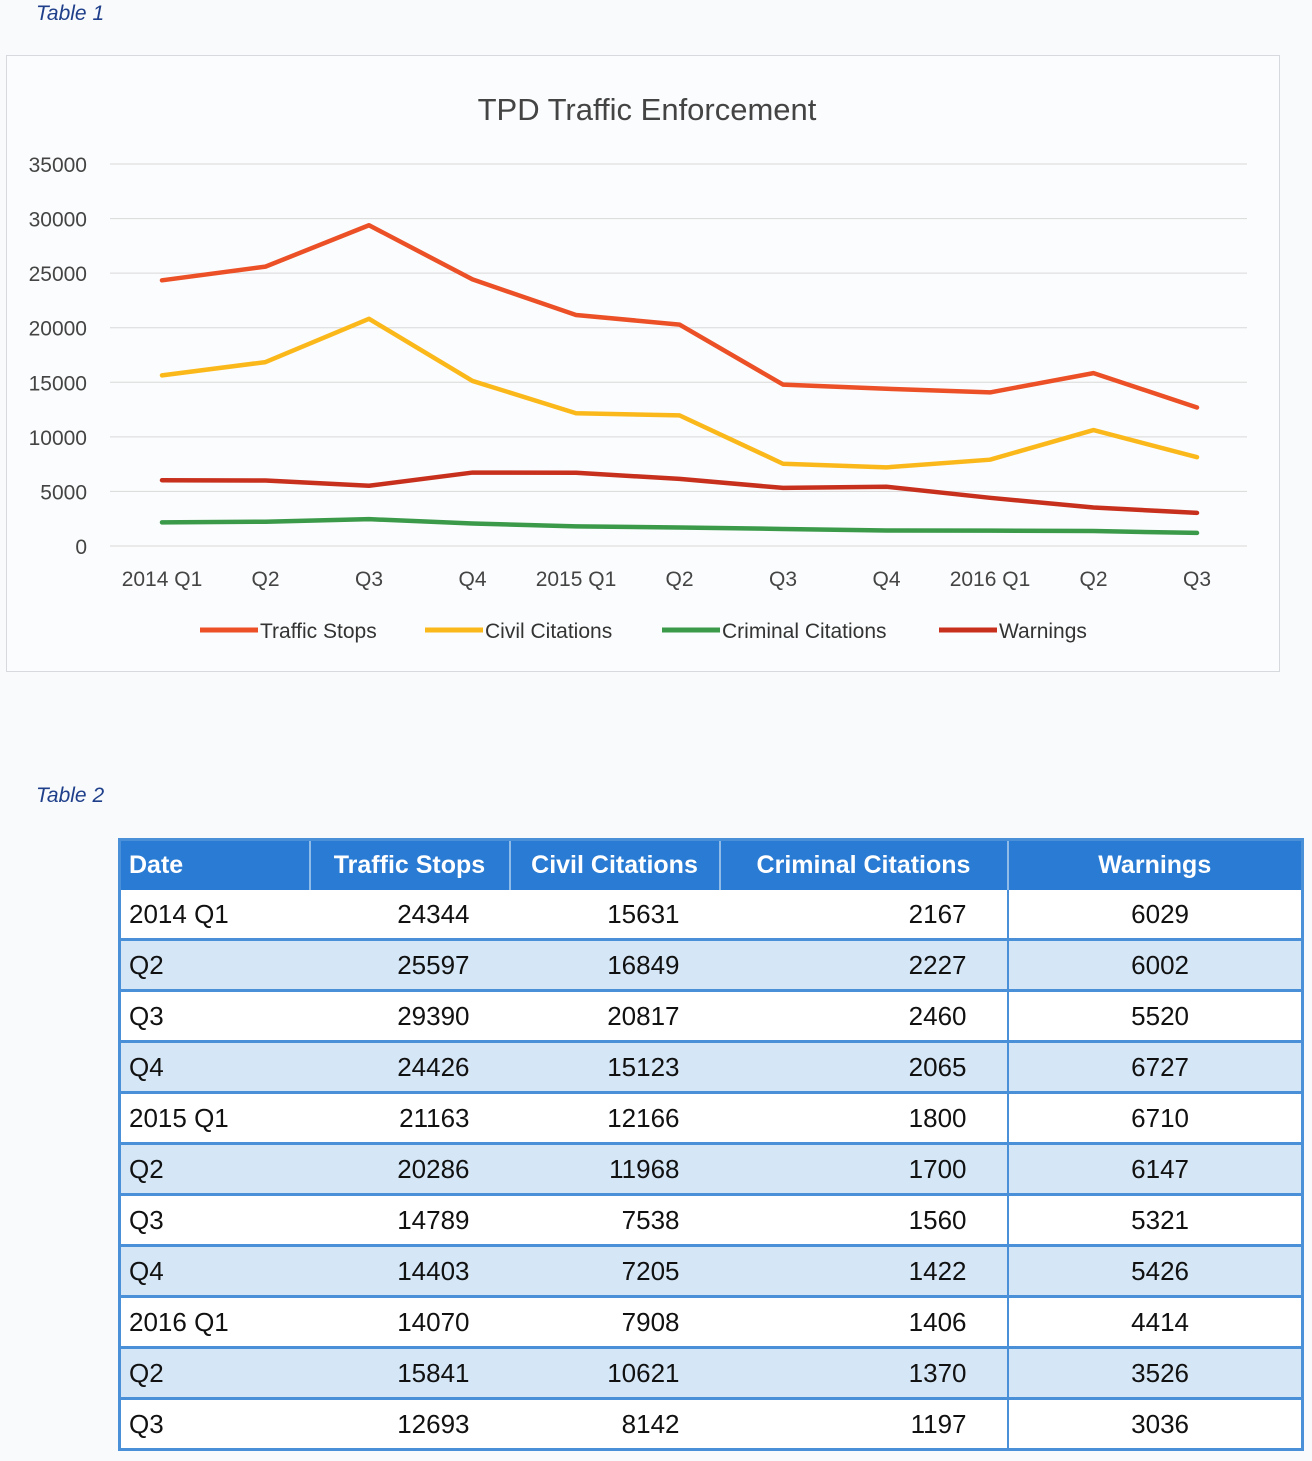 Image resolution: width=1312 pixels, height=1461 pixels. Describe the element at coordinates (70, 795) in the screenshot. I see `table2-caption: Table 2` at that location.